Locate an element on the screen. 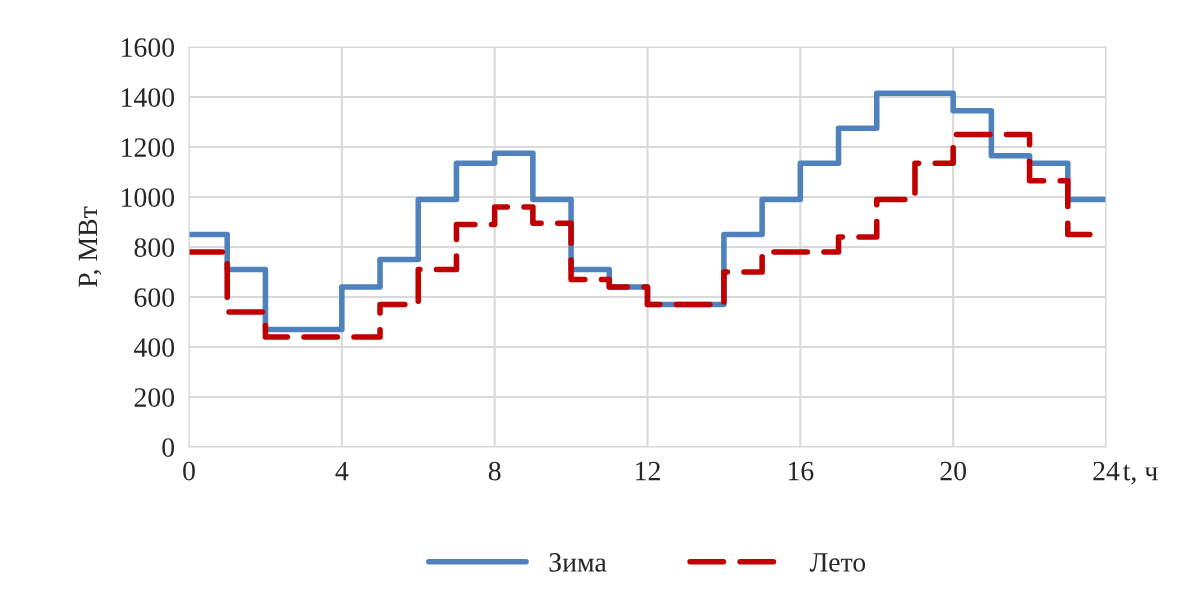 The height and width of the screenshot is (590, 1184). x-tick-label: 4 is located at coordinates (342, 471).